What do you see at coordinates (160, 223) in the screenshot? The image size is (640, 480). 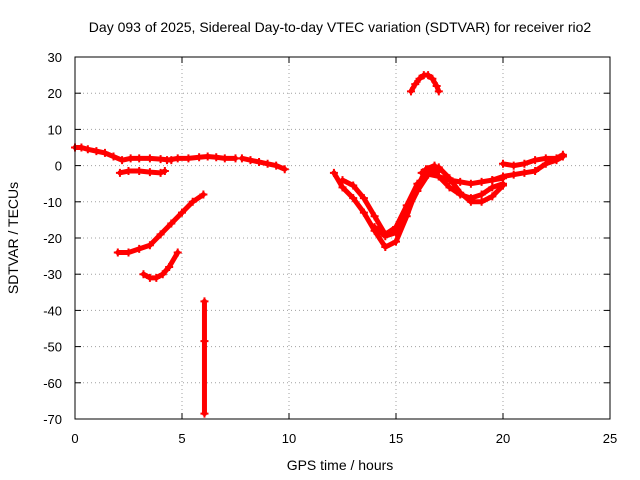 I see `series-line` at bounding box center [160, 223].